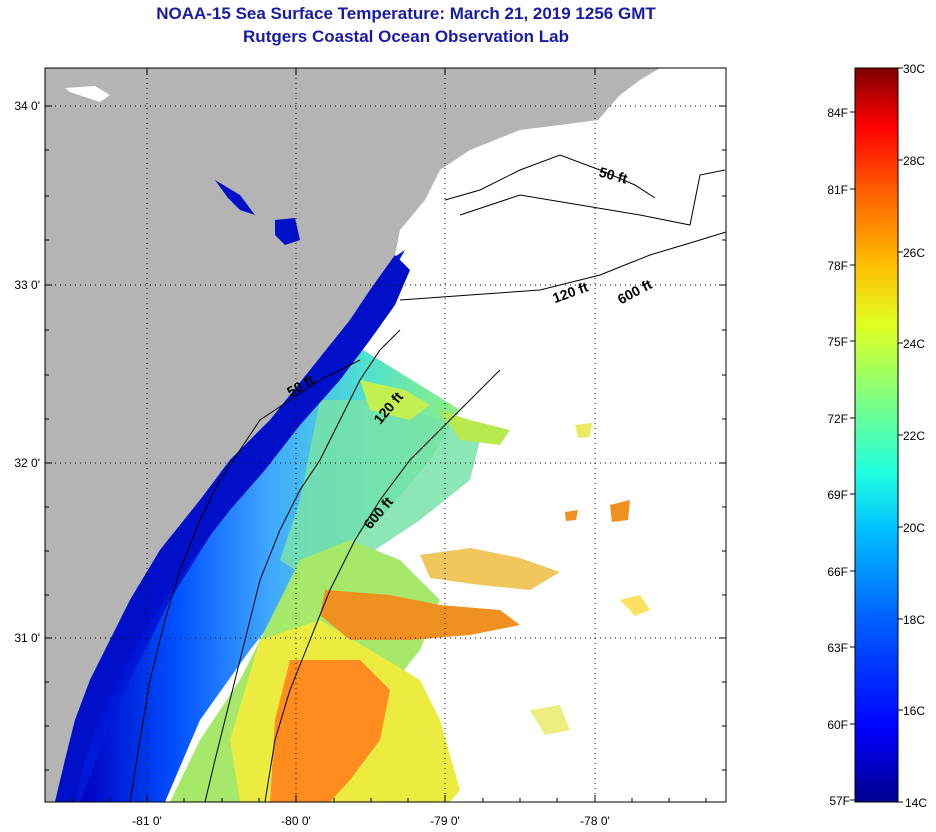 The width and height of the screenshot is (936, 832). Describe the element at coordinates (287, 231) in the screenshot. I see `lake-moultrie` at that location.